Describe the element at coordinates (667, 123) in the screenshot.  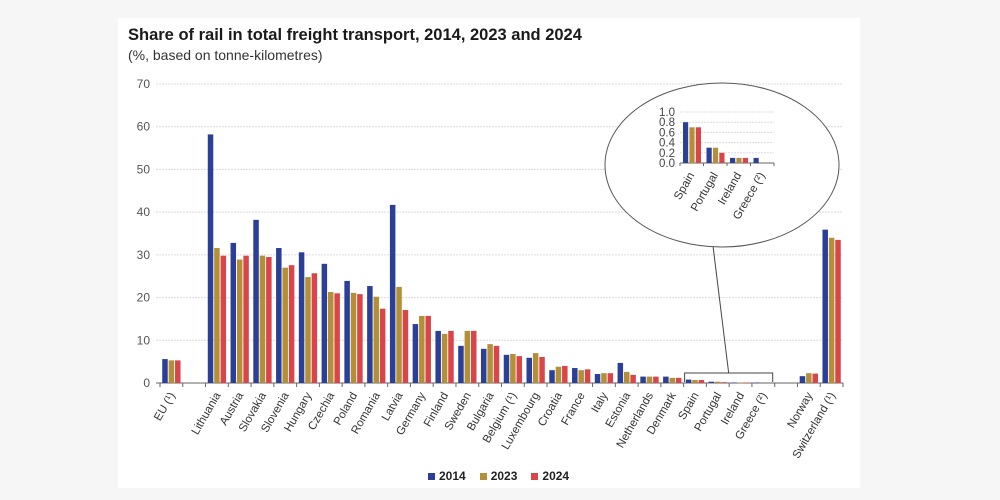
I see `inset-y-tick-label: 0.8` at that location.